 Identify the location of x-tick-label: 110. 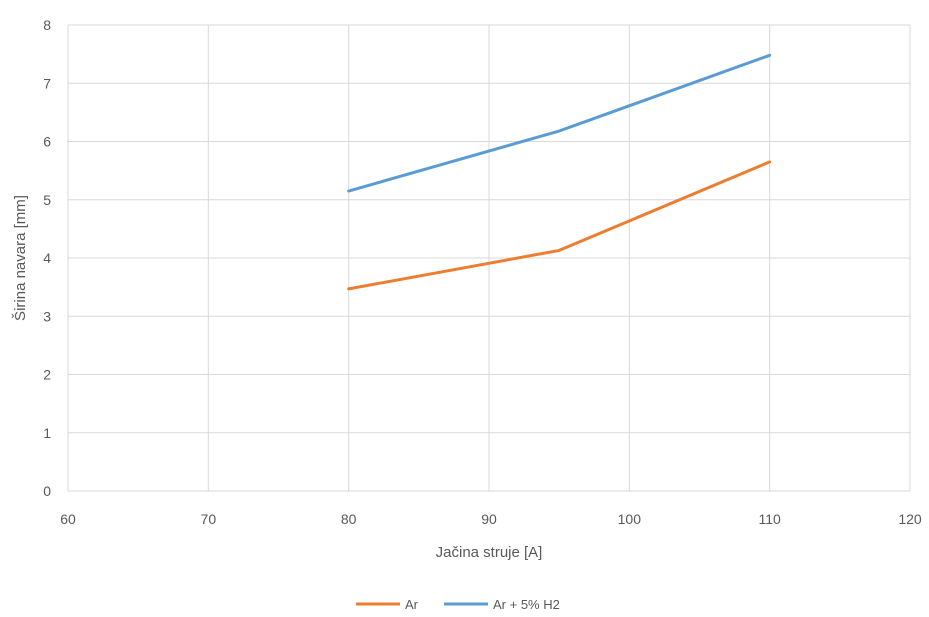
(770, 519).